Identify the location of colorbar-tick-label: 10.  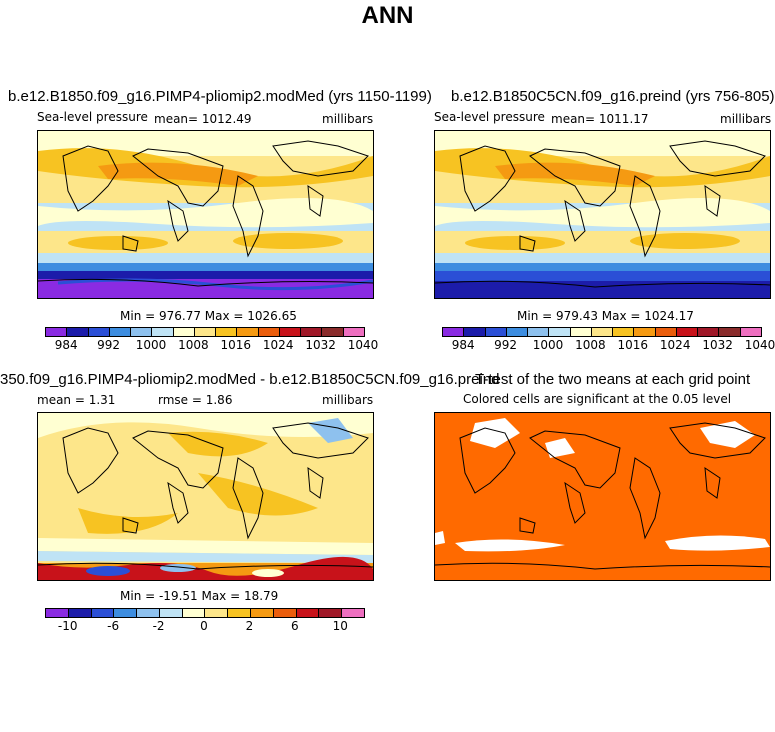
(340, 626).